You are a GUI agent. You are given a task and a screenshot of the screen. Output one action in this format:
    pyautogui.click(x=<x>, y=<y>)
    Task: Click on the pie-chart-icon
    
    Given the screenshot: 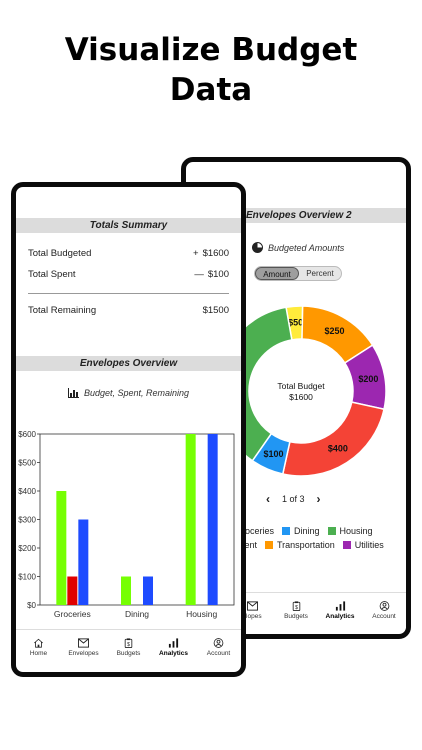 What is the action you would take?
    pyautogui.click(x=257, y=247)
    